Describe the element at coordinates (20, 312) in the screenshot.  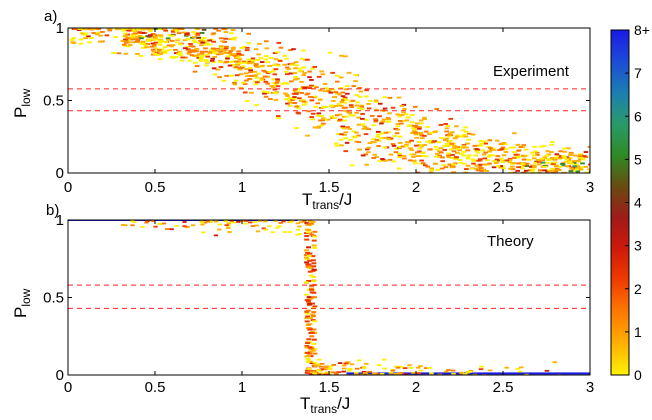
I see `panel-b-ylabel-main: P` at that location.